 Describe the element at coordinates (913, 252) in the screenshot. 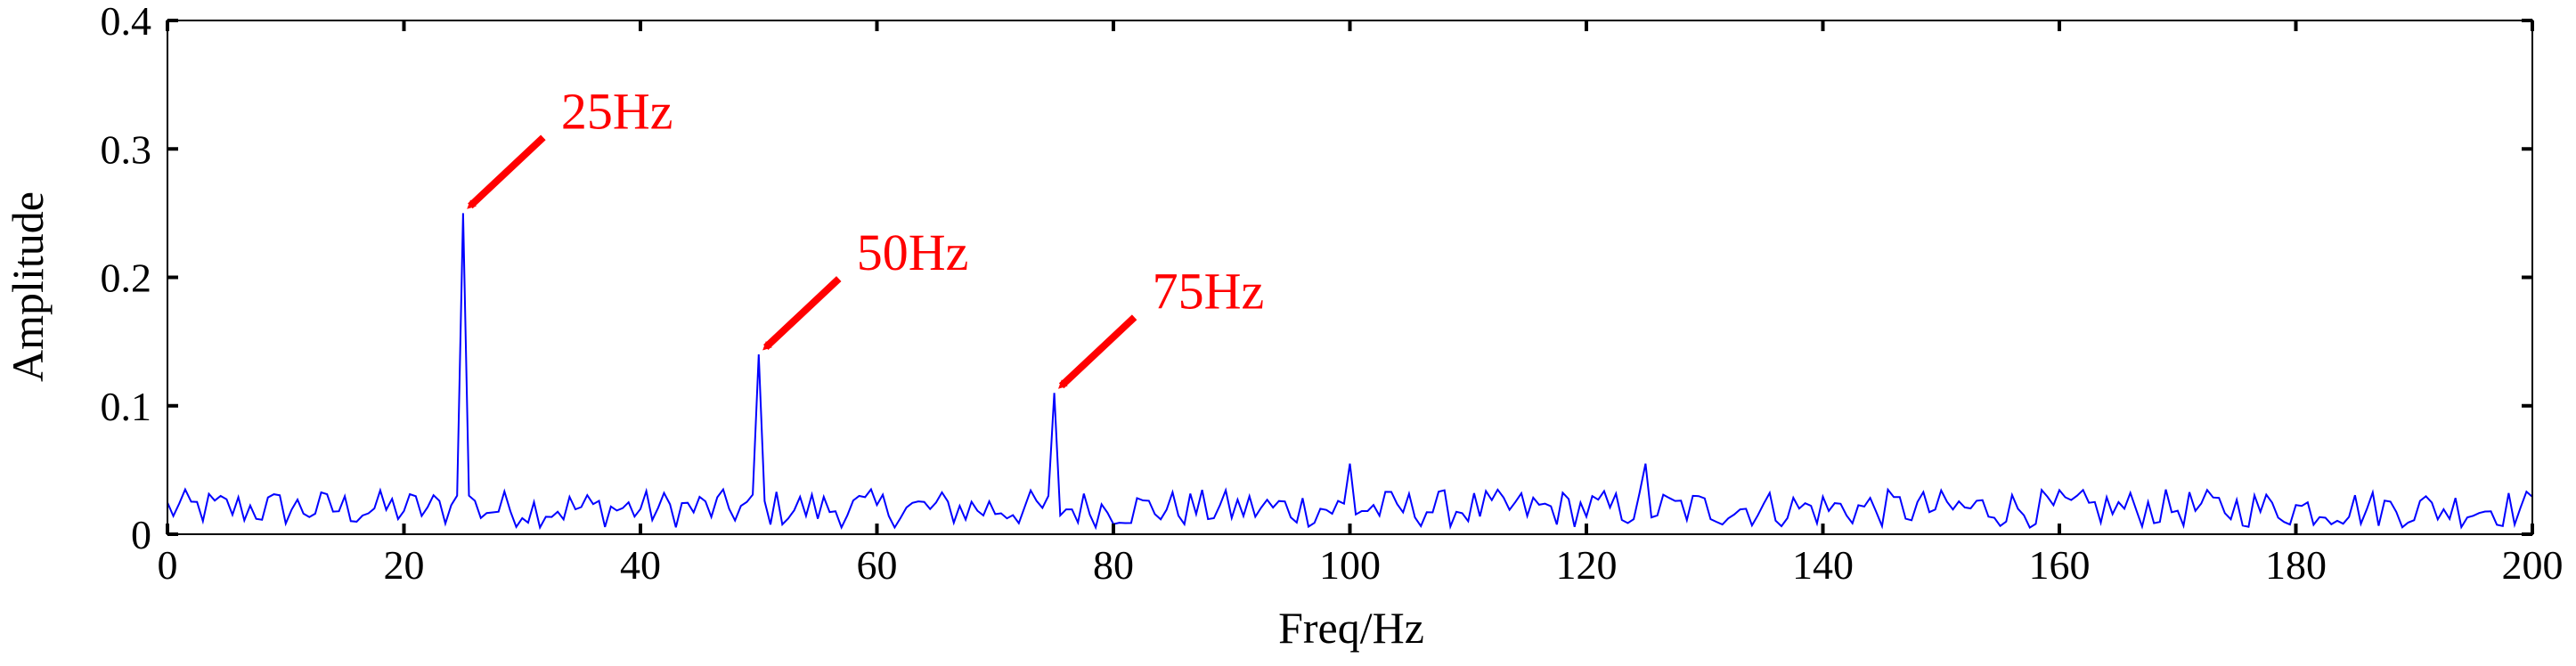

I see `annotation-label: 50Hz` at that location.